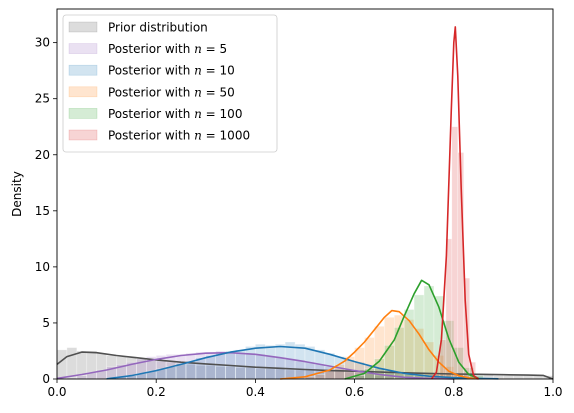  What do you see at coordinates (255, 392) in the screenshot?
I see `x-tick-label: 0.4` at bounding box center [255, 392].